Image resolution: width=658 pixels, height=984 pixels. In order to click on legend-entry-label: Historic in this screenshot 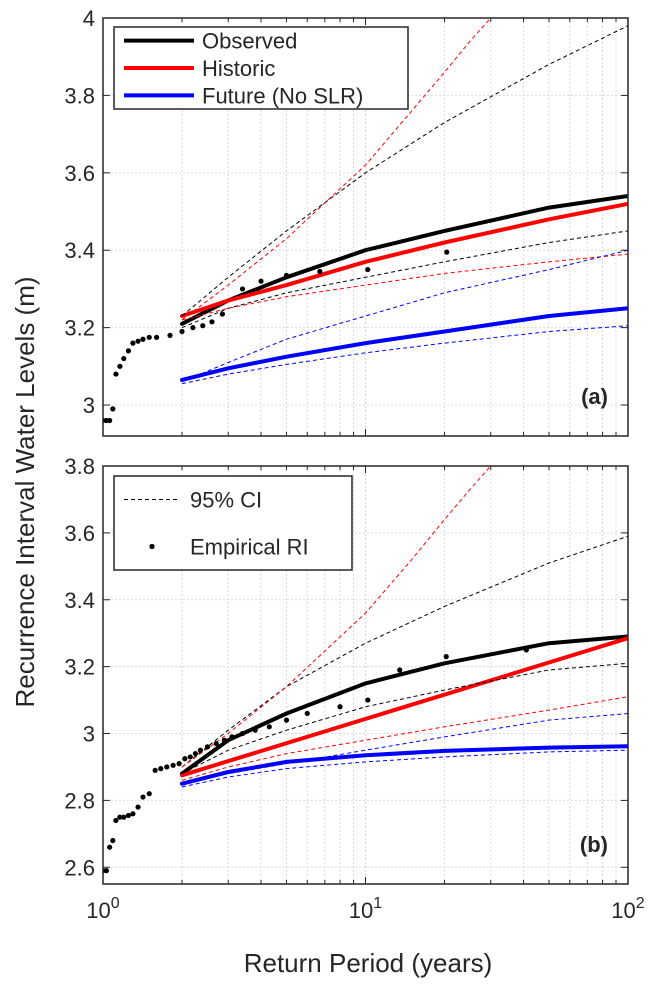, I will do `click(238, 68)`.